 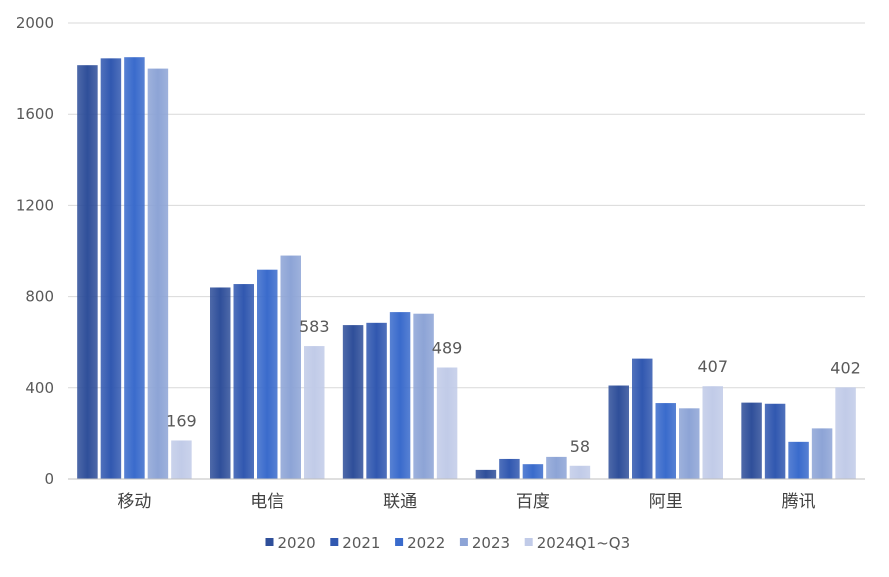 What do you see at coordinates (556, 467) in the screenshot?
I see `bar-2023-百度` at bounding box center [556, 467].